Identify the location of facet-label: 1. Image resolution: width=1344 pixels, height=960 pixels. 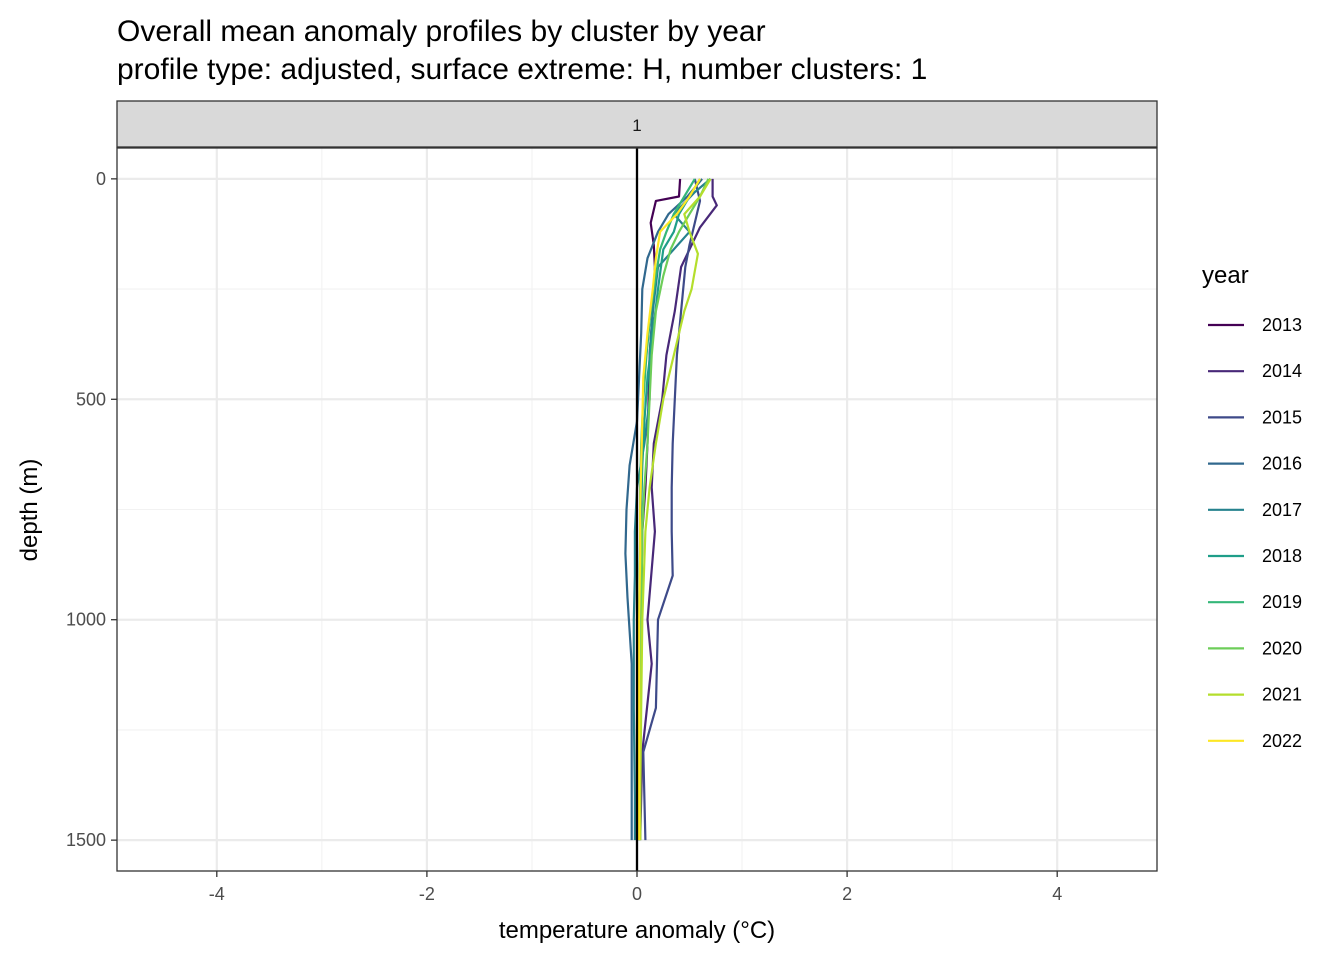
(636, 125).